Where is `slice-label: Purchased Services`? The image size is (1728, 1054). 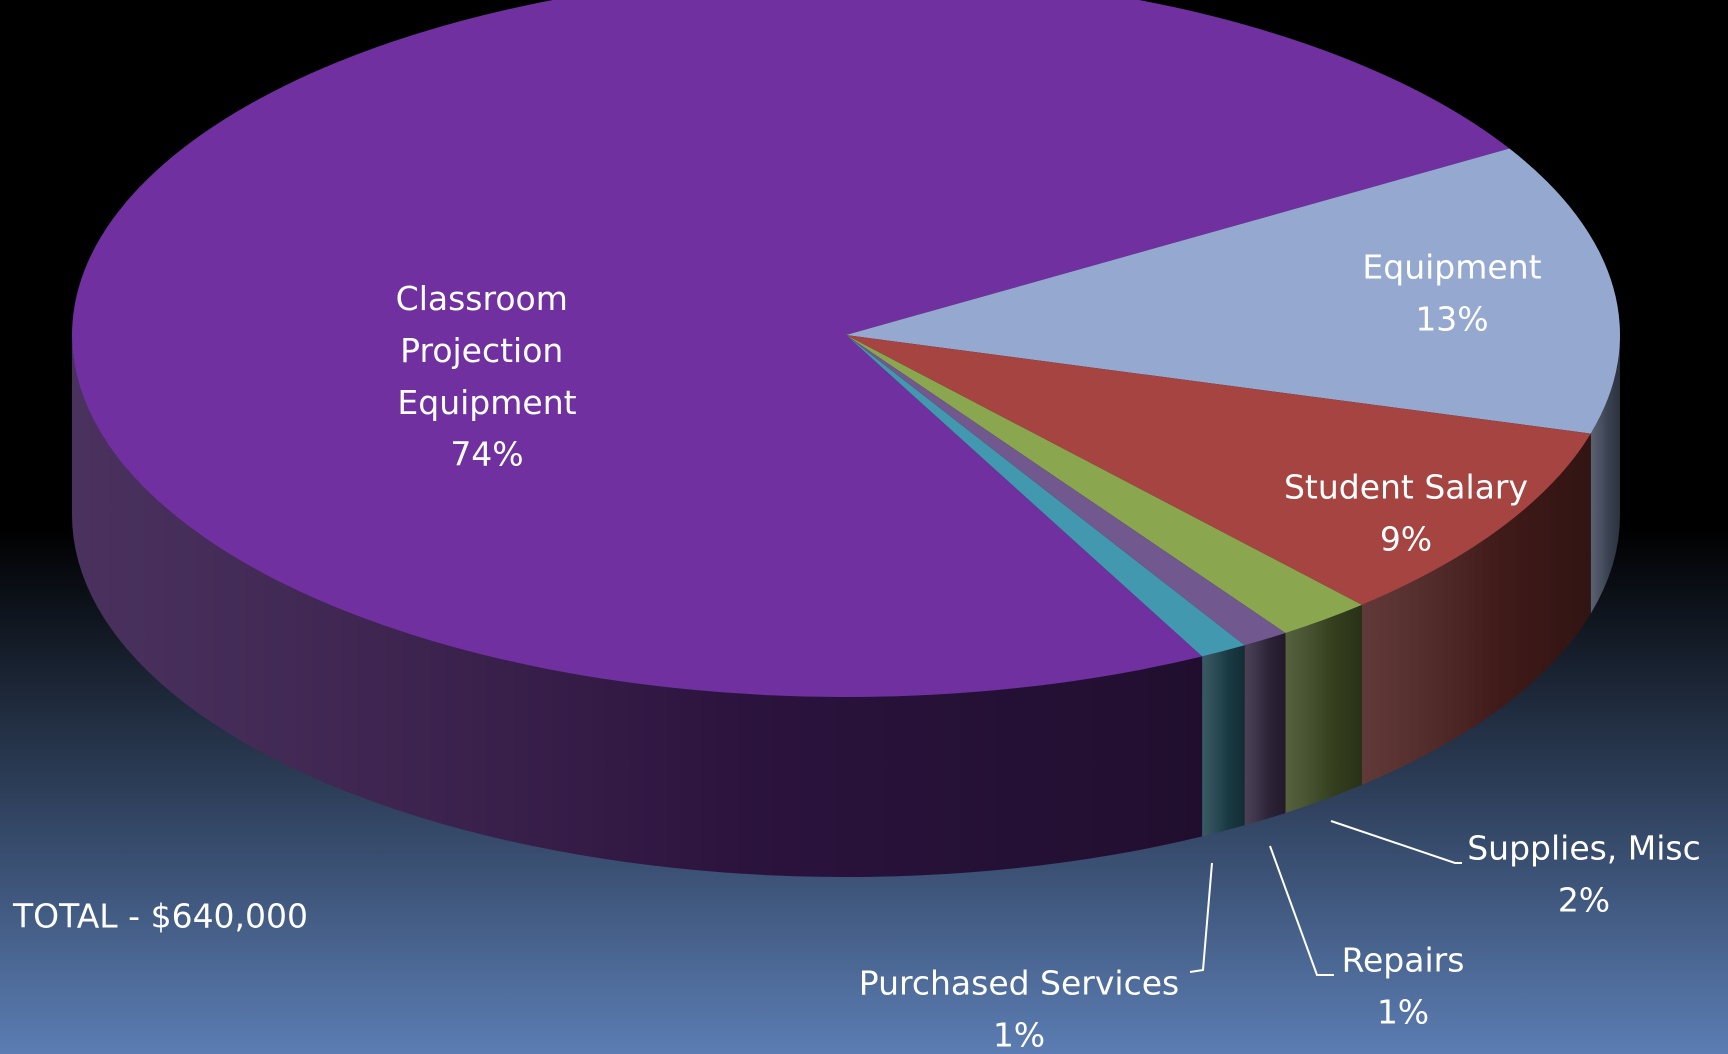
slice-label: Purchased Services is located at coordinates (1019, 983).